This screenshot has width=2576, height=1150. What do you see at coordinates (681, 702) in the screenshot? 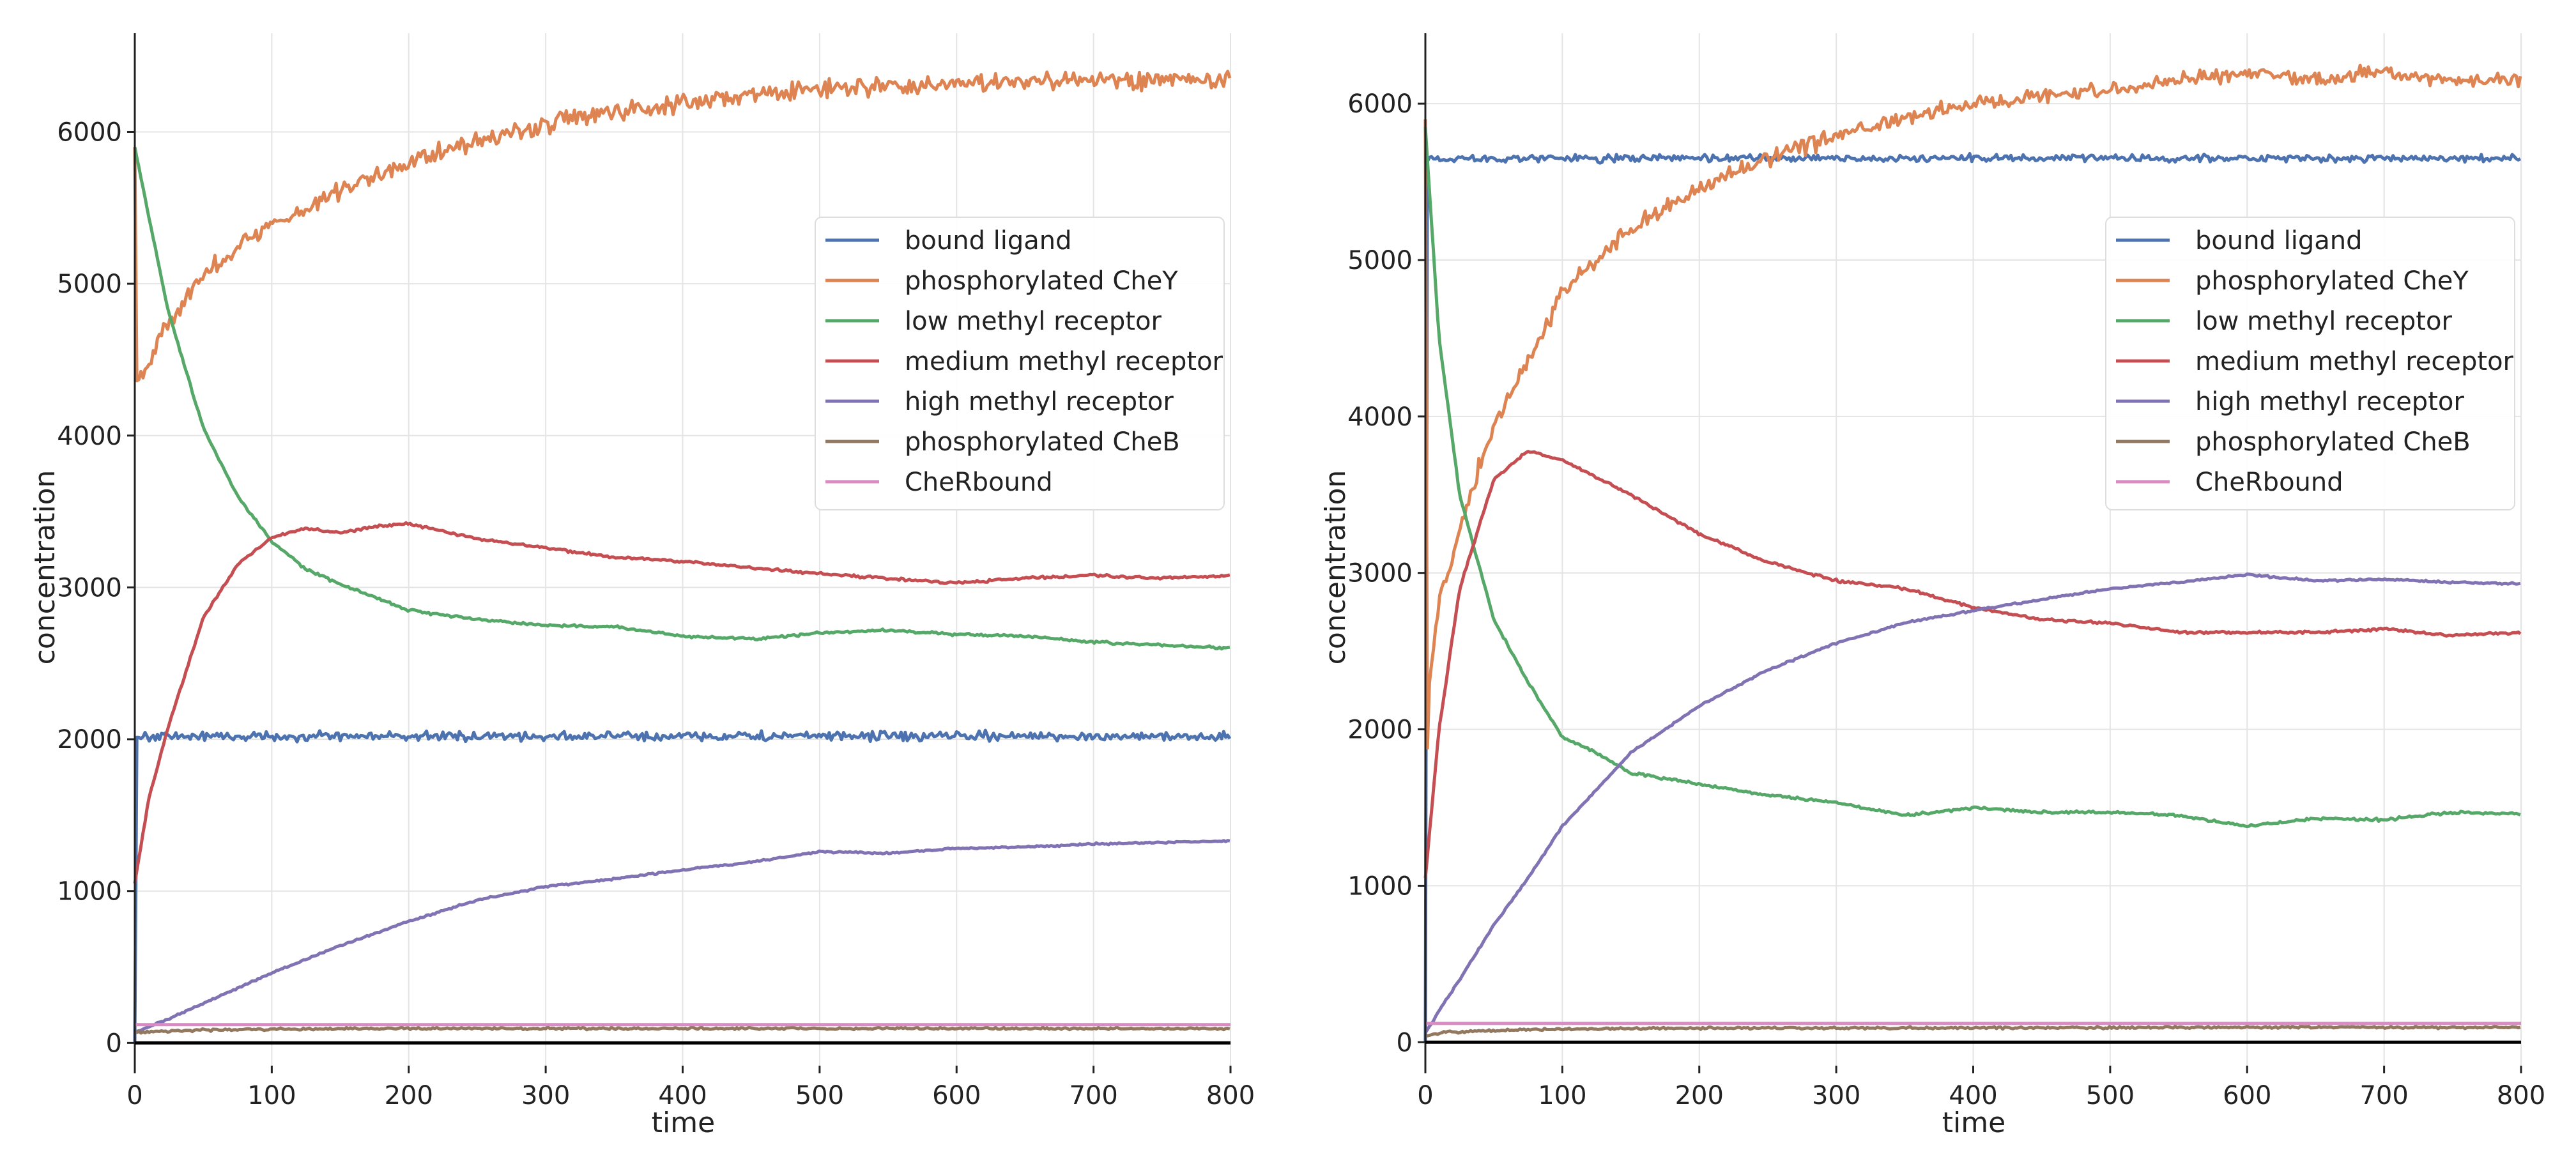
I see `series-line-medium-methyl-receptor` at bounding box center [681, 702].